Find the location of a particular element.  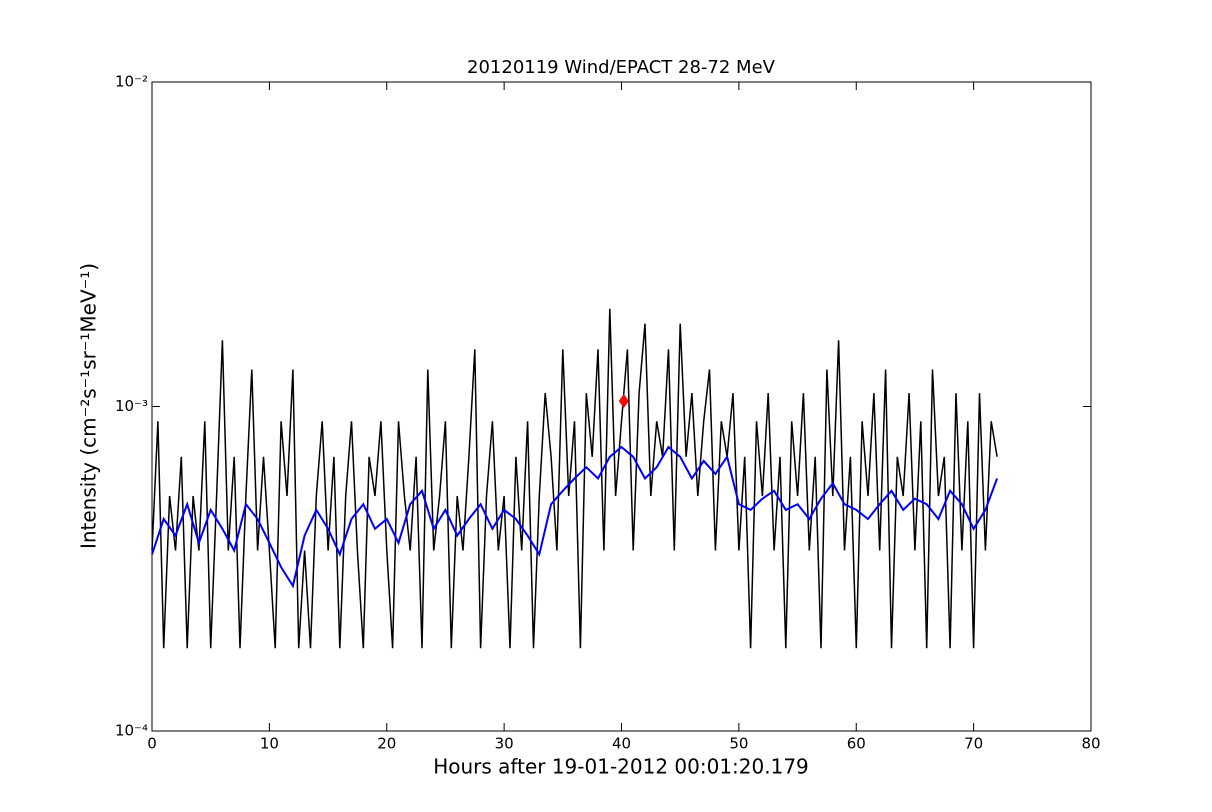

marker is located at coordinates (623, 400).